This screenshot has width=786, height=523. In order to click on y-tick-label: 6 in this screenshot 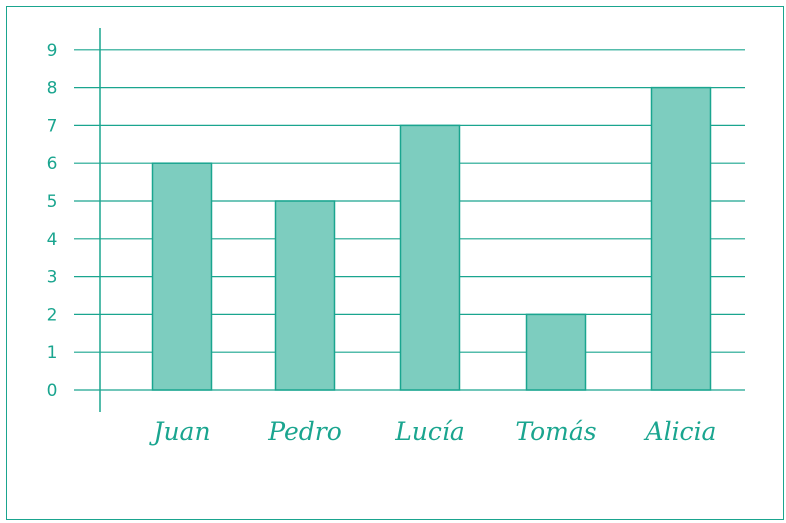, I will do `click(52, 164)`.